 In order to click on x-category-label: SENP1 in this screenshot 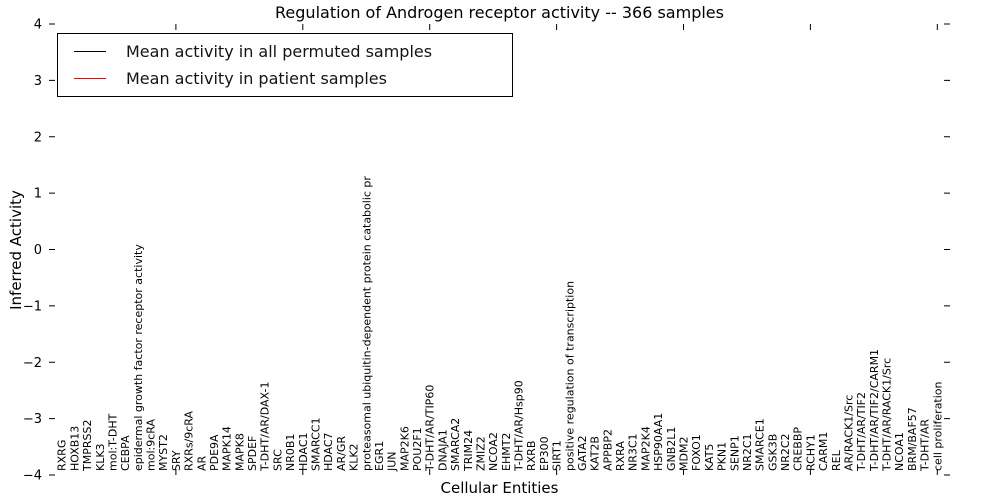, I will do `click(734, 453)`.